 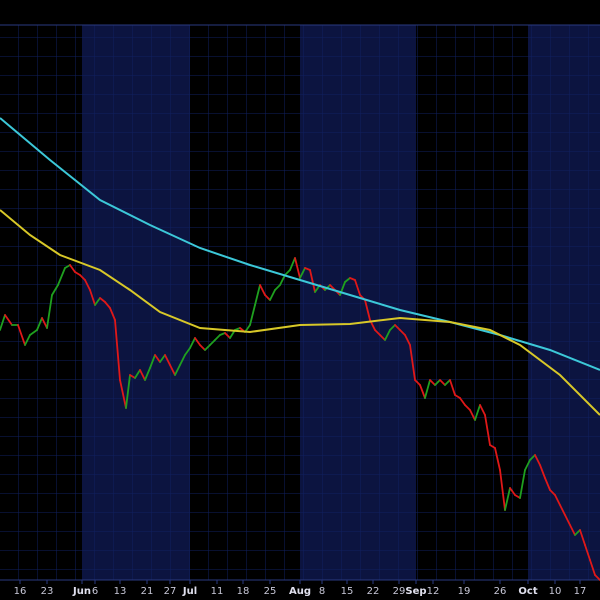 I want to click on x-tick-label: 11, so click(x=217, y=591).